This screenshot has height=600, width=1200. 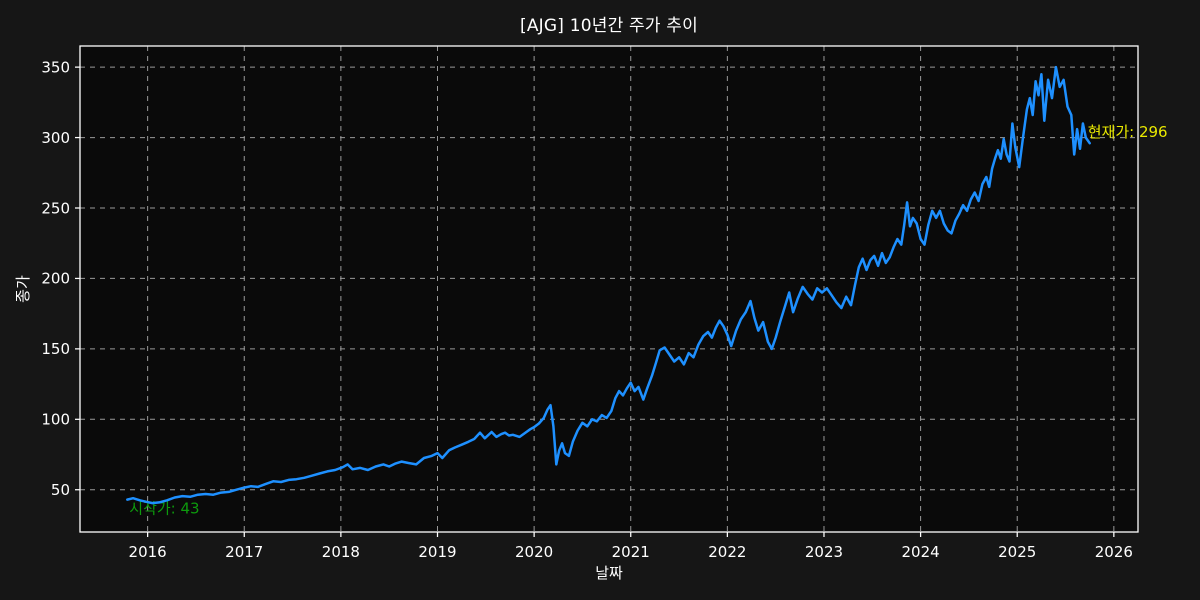 What do you see at coordinates (921, 552) in the screenshot?
I see `x-tick-label: 2024` at bounding box center [921, 552].